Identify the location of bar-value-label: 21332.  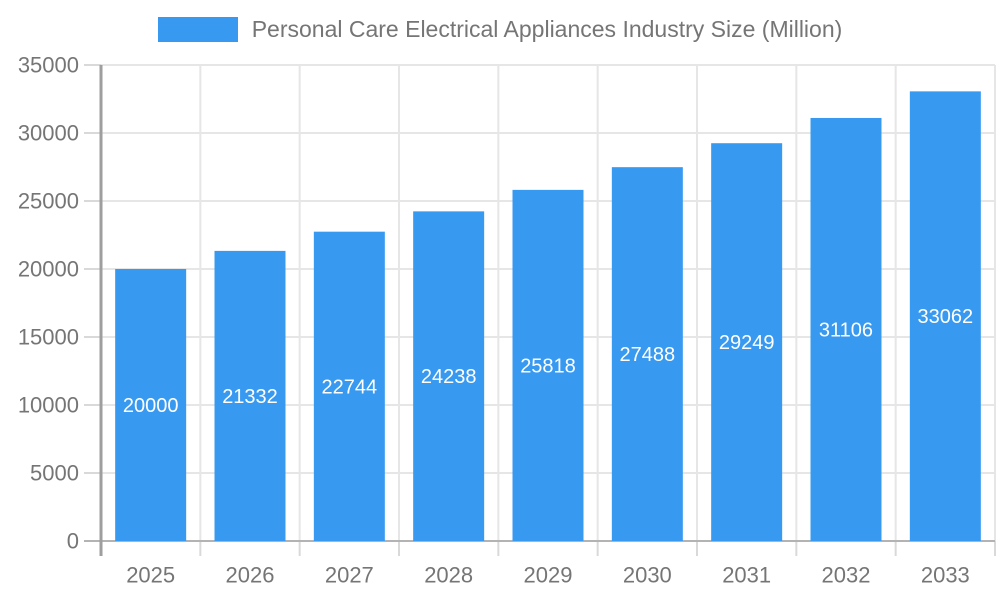
(250, 397).